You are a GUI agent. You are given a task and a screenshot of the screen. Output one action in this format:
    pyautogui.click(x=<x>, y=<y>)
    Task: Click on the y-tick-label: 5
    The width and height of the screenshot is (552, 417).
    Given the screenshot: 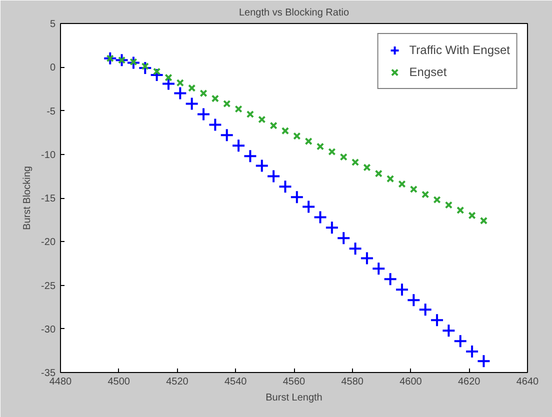 What is the action you would take?
    pyautogui.click(x=53, y=24)
    